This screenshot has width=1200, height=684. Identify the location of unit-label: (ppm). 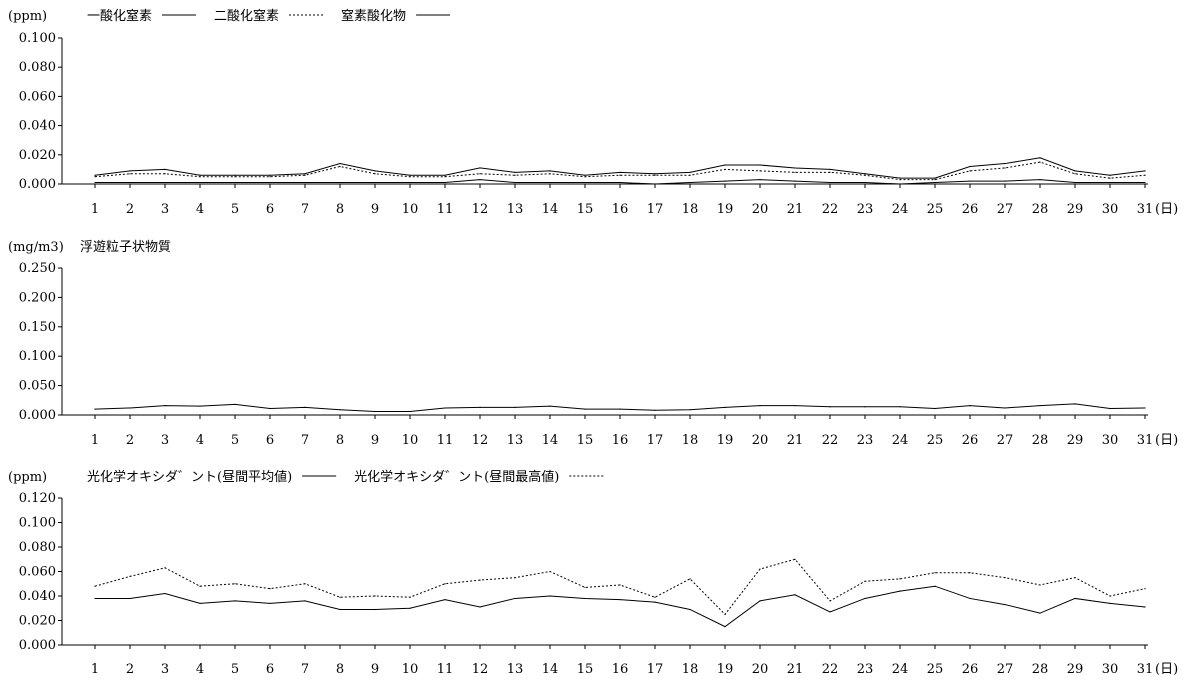
(27, 16).